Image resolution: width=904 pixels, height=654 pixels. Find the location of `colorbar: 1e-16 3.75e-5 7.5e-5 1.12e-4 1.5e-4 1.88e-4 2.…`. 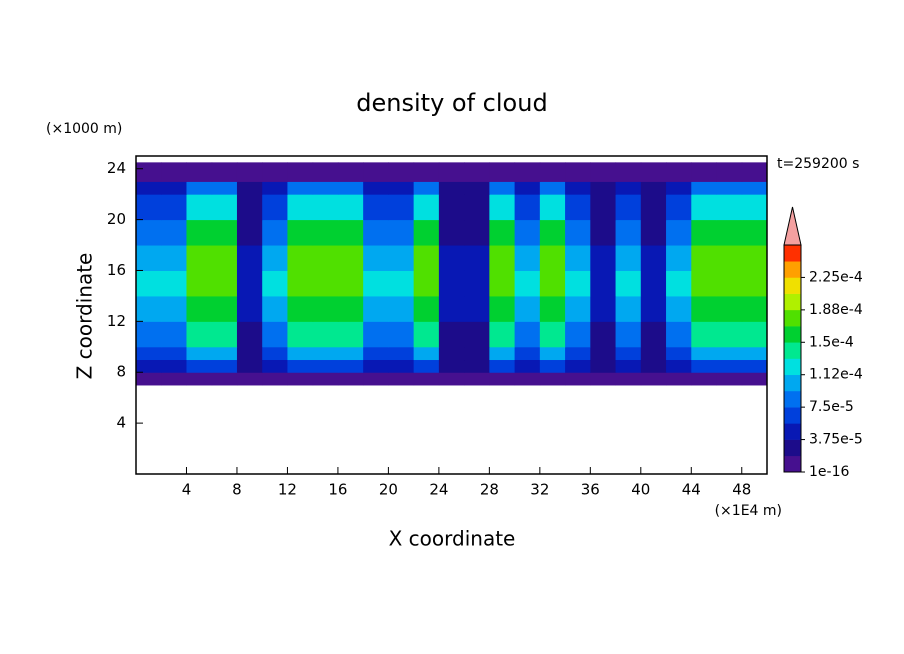

colorbar: 1e-16 3.75e-5 7.5e-5 1.12e-4 1.5e-4 1.88e-4 2.… is located at coordinates (823, 343).